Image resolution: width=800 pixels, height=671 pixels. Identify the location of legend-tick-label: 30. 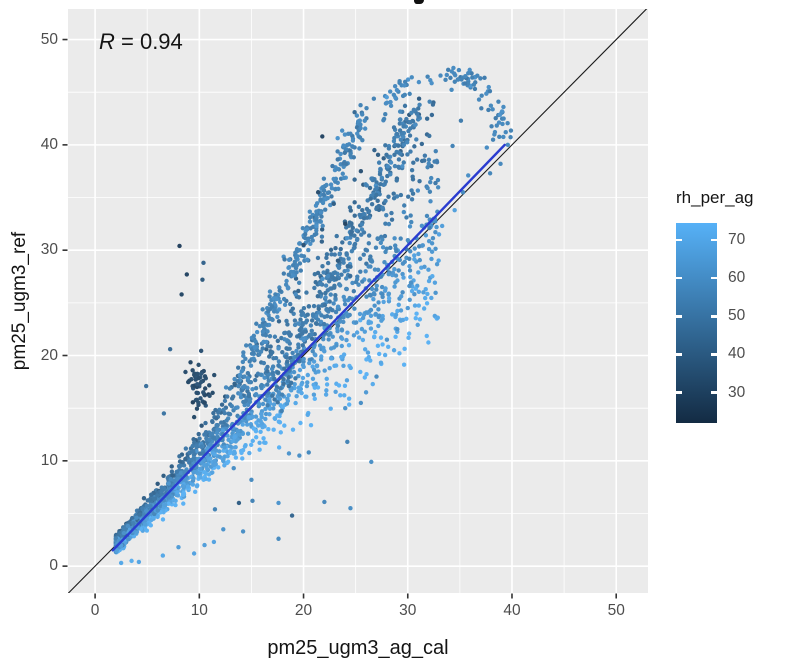
(737, 392).